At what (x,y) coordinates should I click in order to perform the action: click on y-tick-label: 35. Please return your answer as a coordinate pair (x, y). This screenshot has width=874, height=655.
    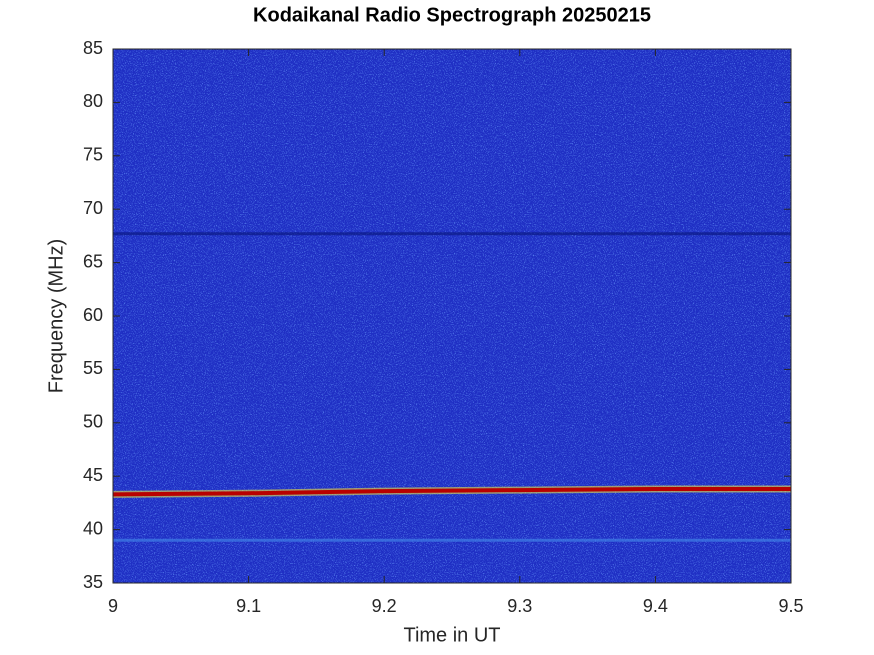
    Looking at the image, I should click on (93, 582).